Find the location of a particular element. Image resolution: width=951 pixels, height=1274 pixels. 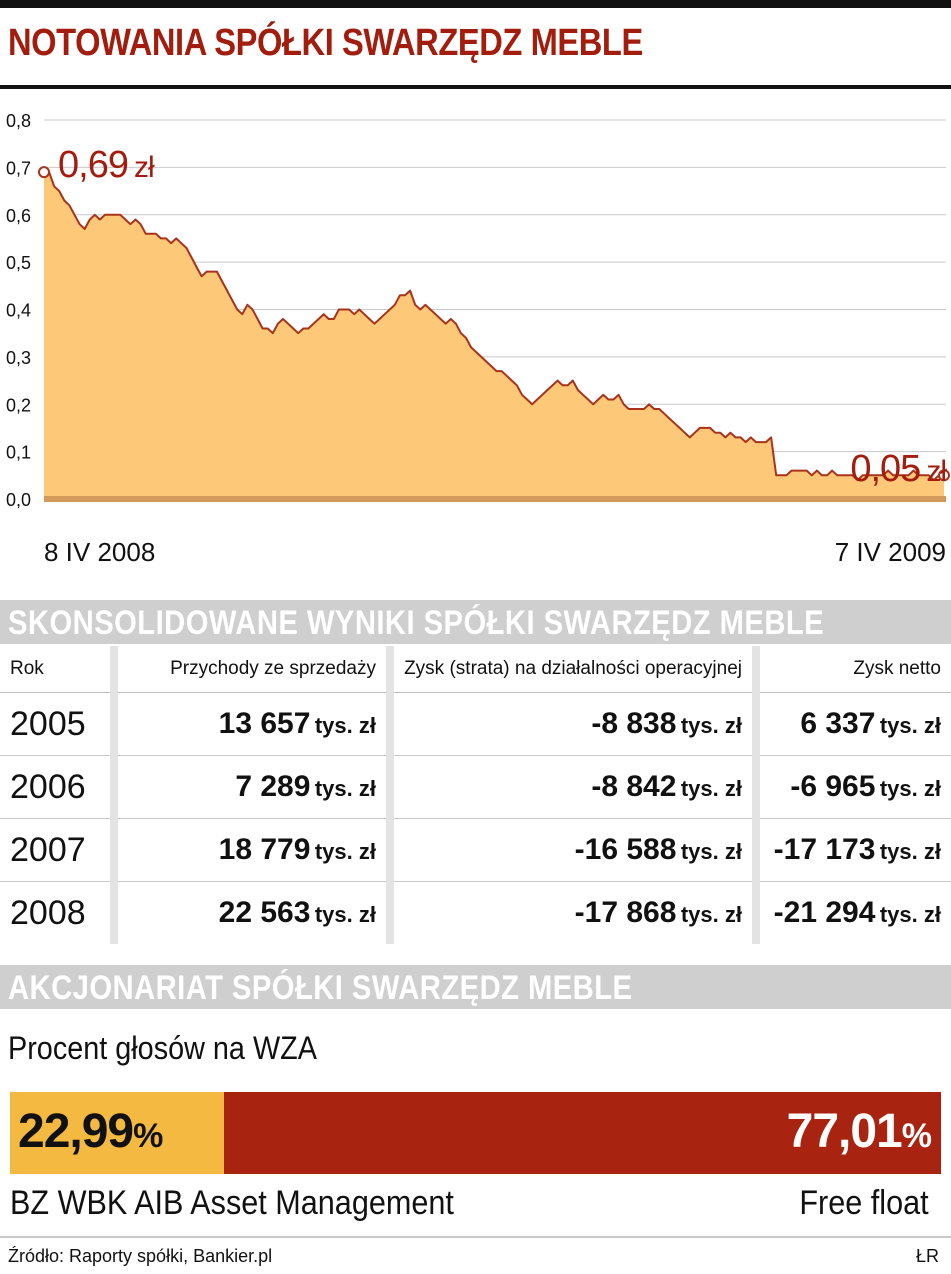

header-revenue: Przychody ze sprzedaży is located at coordinates (252, 669).